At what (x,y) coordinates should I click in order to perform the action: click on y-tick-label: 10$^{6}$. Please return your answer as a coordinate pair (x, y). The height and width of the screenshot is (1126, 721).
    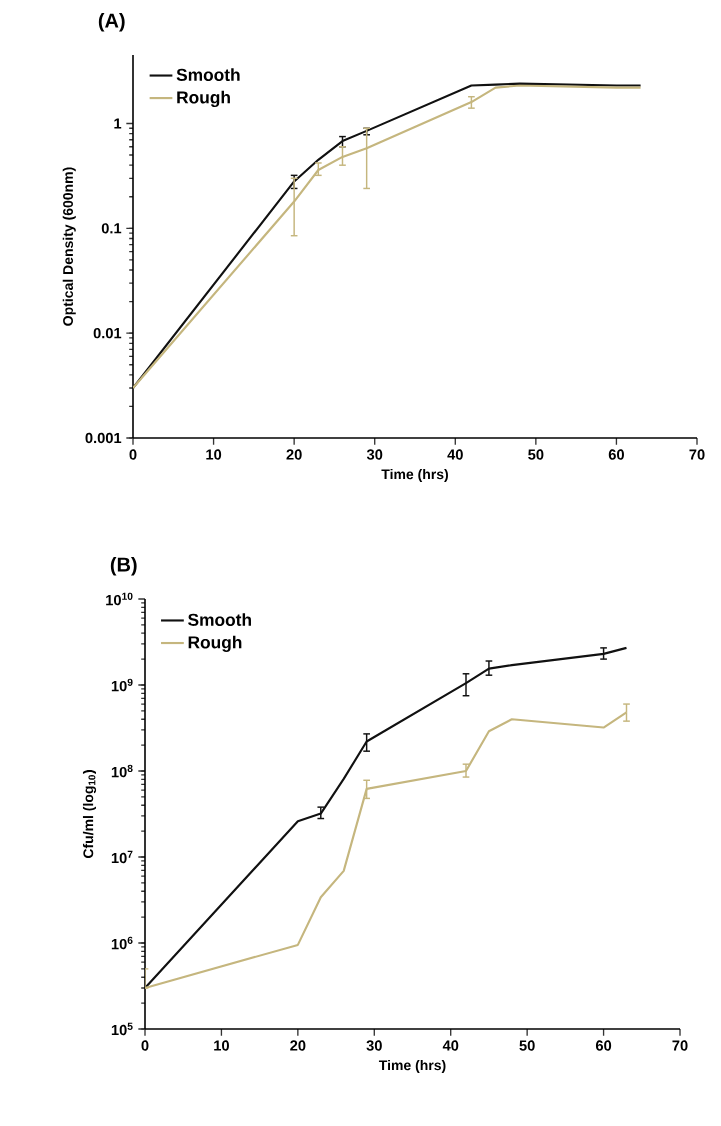
    Looking at the image, I should click on (122, 943).